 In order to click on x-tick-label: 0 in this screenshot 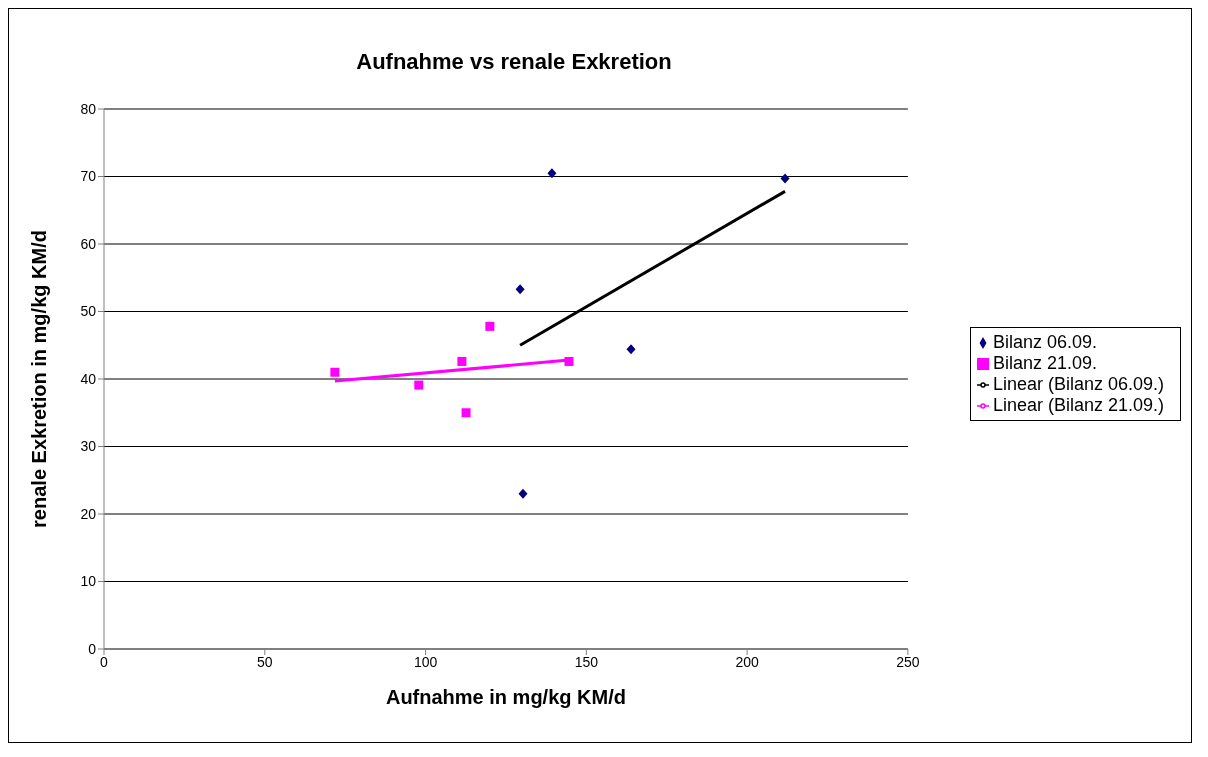, I will do `click(104, 661)`.